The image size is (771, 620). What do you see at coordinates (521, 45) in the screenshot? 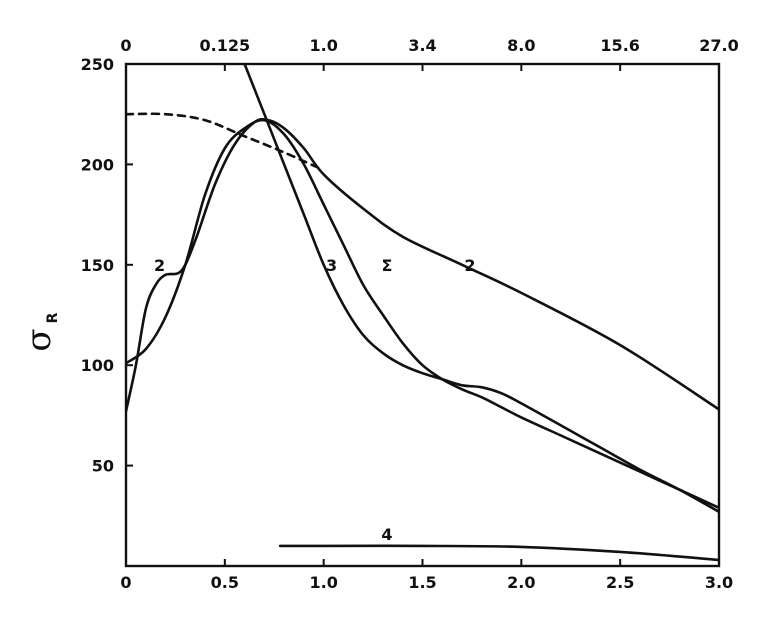
I see `top-tick-label: 8.0` at bounding box center [521, 45].